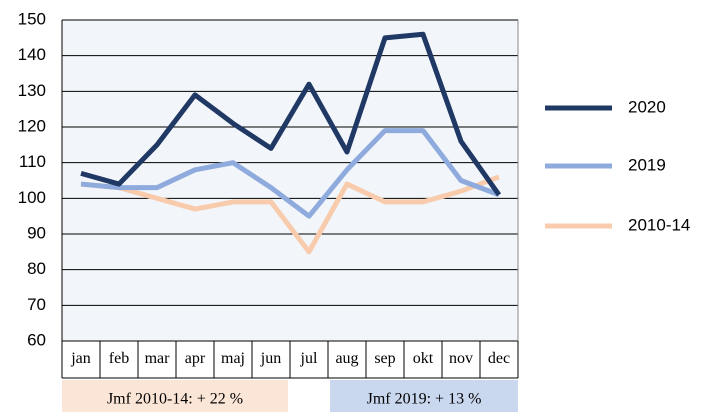 This screenshot has height=417, width=710. Describe the element at coordinates (647, 106) in the screenshot. I see `legend-label: 2020` at that location.